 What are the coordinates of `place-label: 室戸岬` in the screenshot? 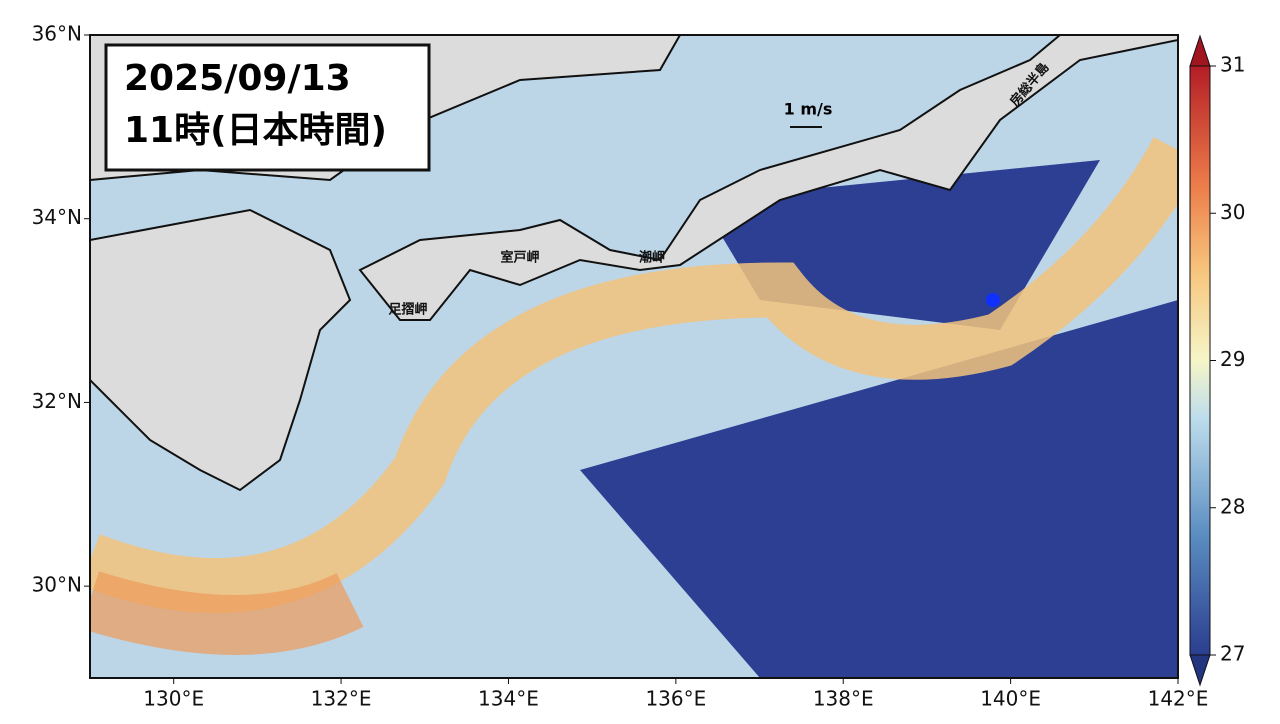 It's located at (519, 258).